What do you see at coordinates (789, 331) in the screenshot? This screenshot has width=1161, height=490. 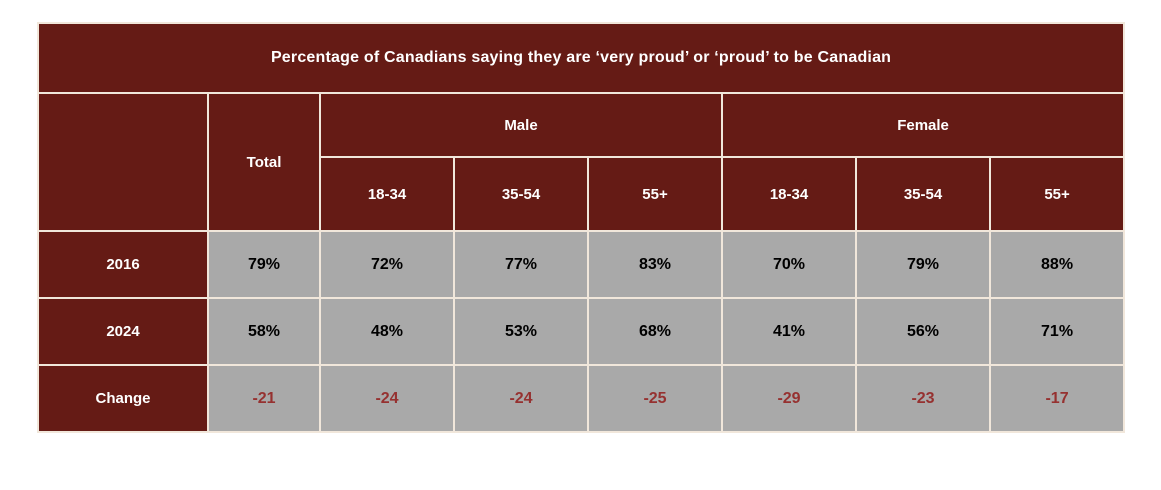 I see `value-2024-female-18-34: 41%` at bounding box center [789, 331].